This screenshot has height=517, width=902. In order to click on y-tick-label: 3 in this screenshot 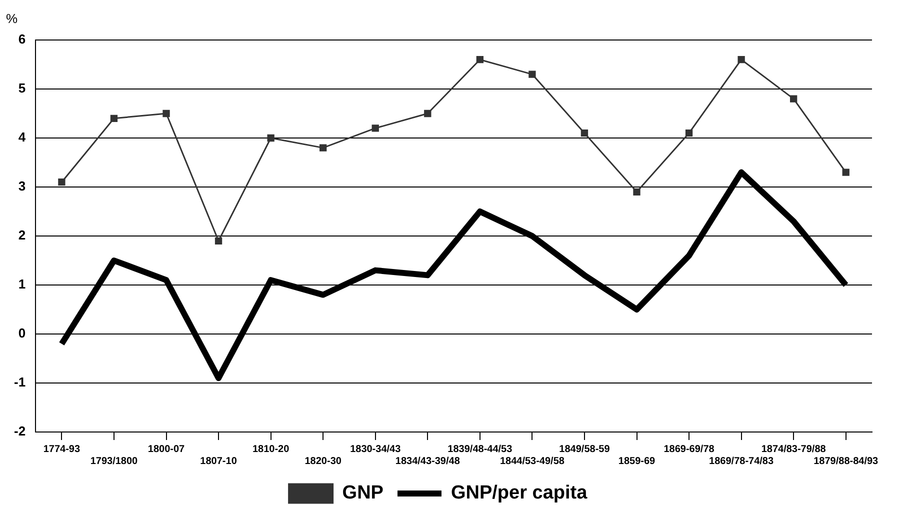, I will do `click(22, 186)`.